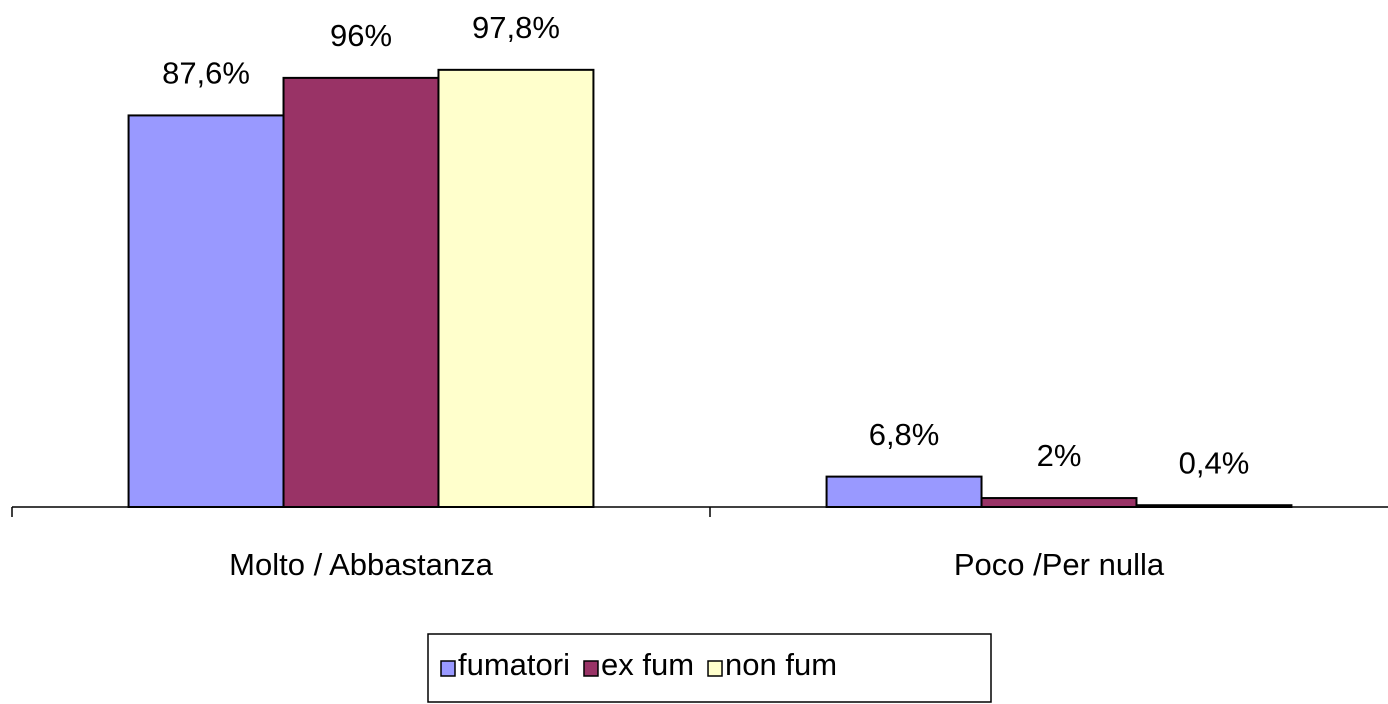 This screenshot has height=704, width=1388. I want to click on data-label: 96%, so click(361, 35).